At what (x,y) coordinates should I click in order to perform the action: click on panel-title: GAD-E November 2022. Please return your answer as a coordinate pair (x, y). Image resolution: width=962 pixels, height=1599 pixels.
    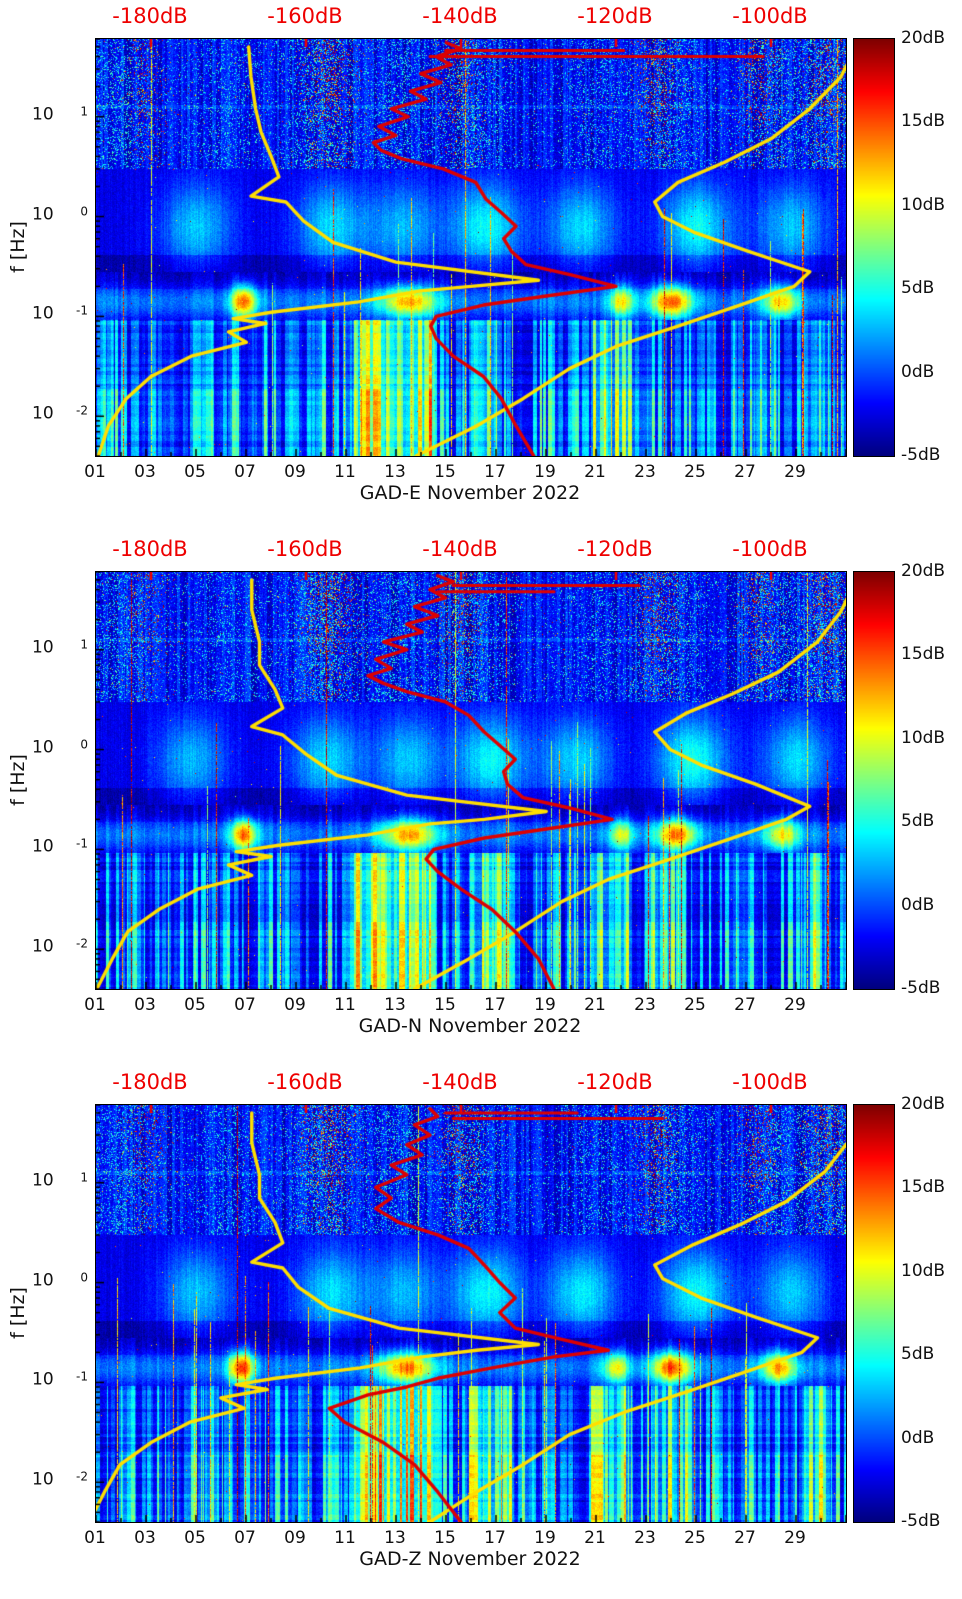
    Looking at the image, I should click on (470, 493).